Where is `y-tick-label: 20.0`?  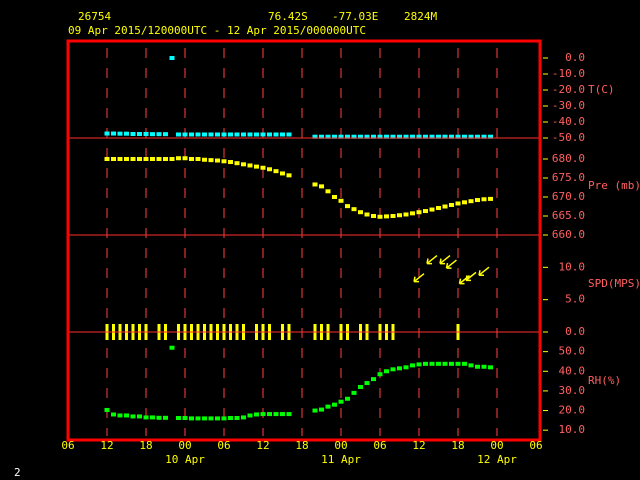 y-tick-label: 20.0 is located at coordinates (572, 410).